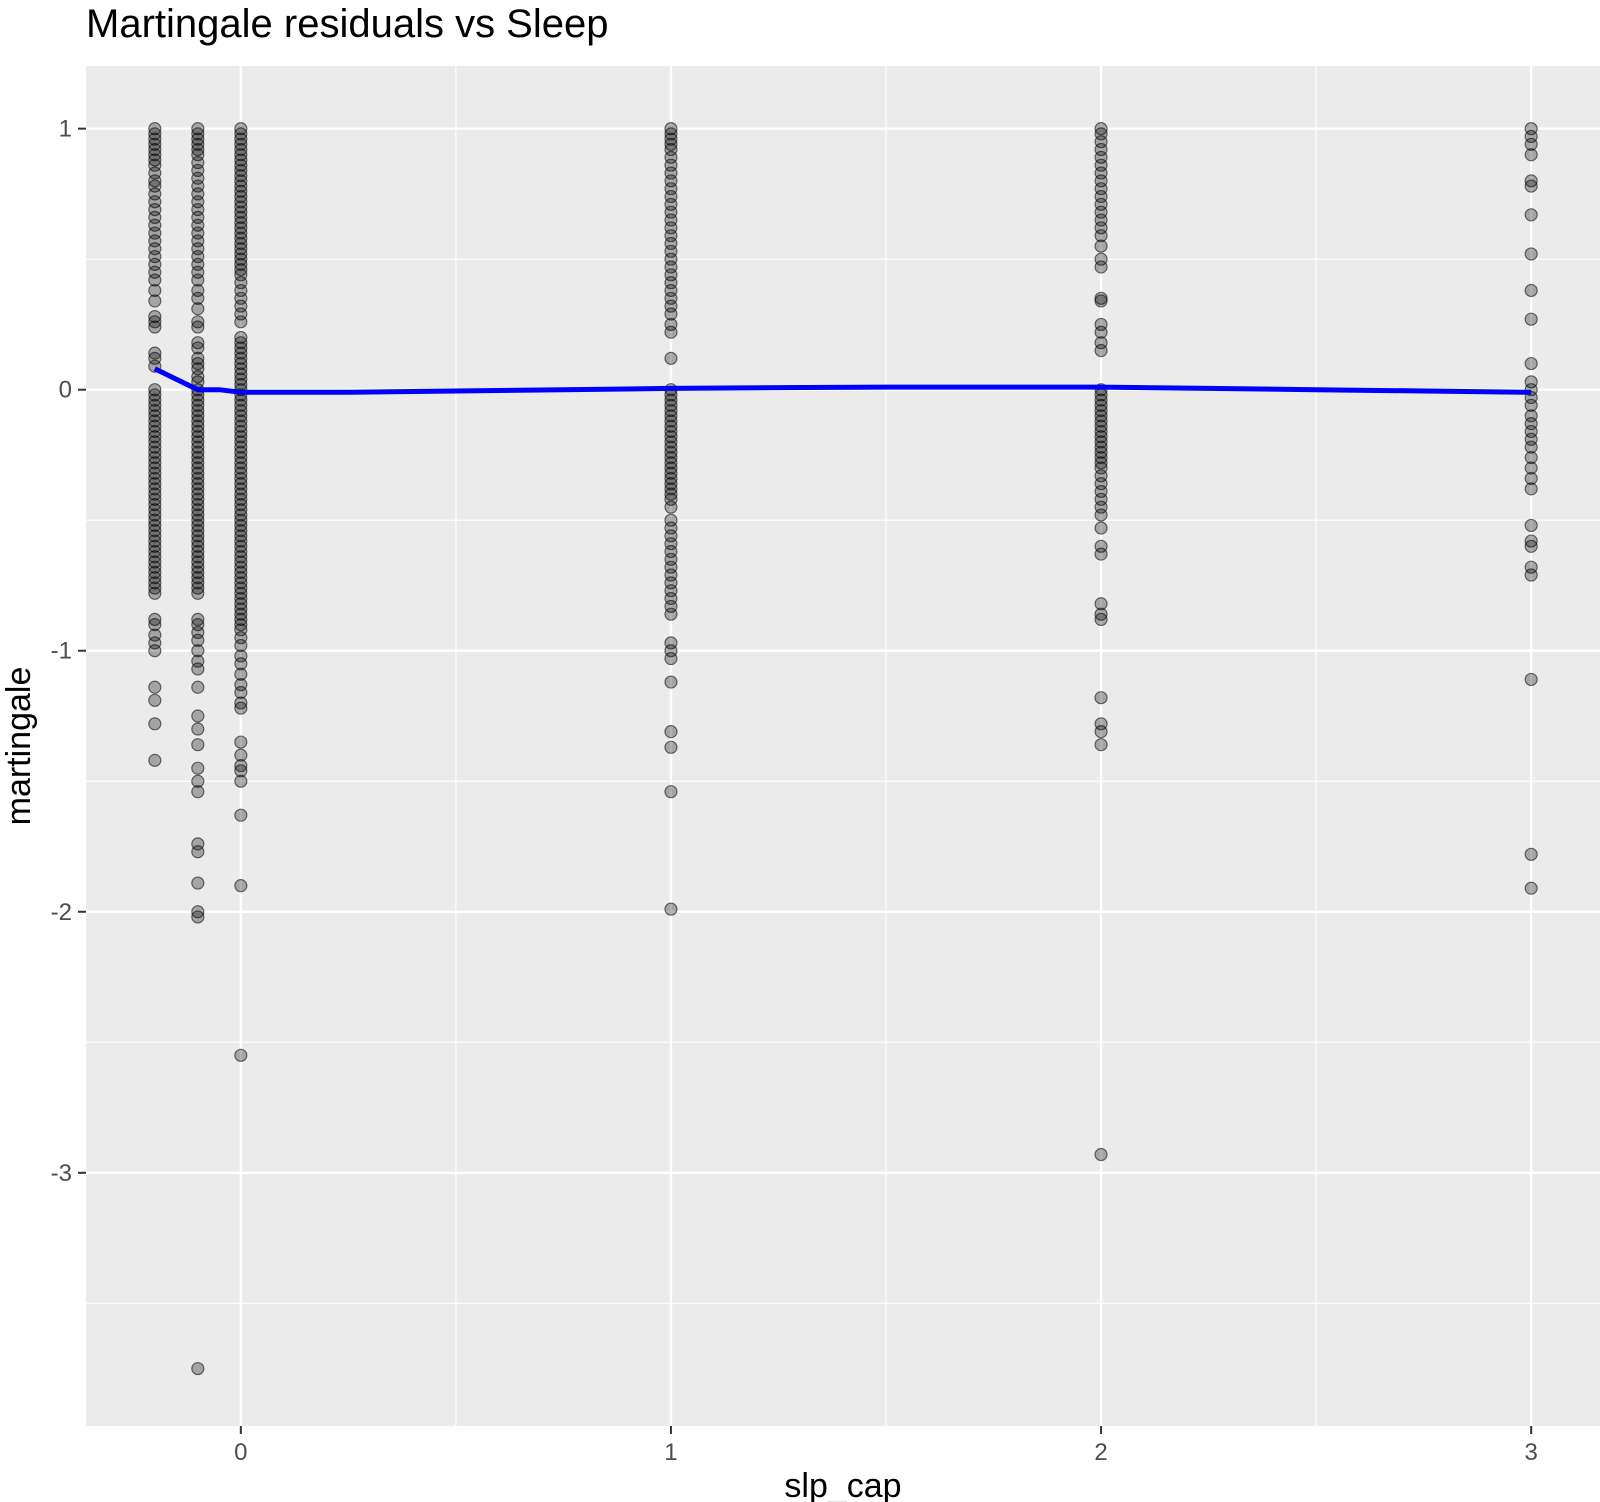 The image size is (1600, 1502). What do you see at coordinates (65, 129) in the screenshot?
I see `y-tick-label: 1` at bounding box center [65, 129].